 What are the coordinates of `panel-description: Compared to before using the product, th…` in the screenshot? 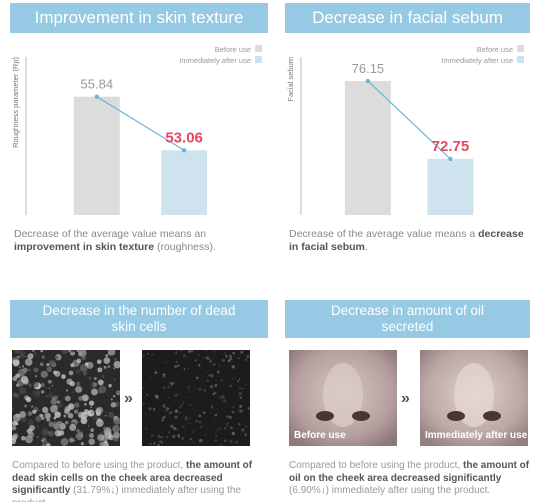 It's located at (143, 481).